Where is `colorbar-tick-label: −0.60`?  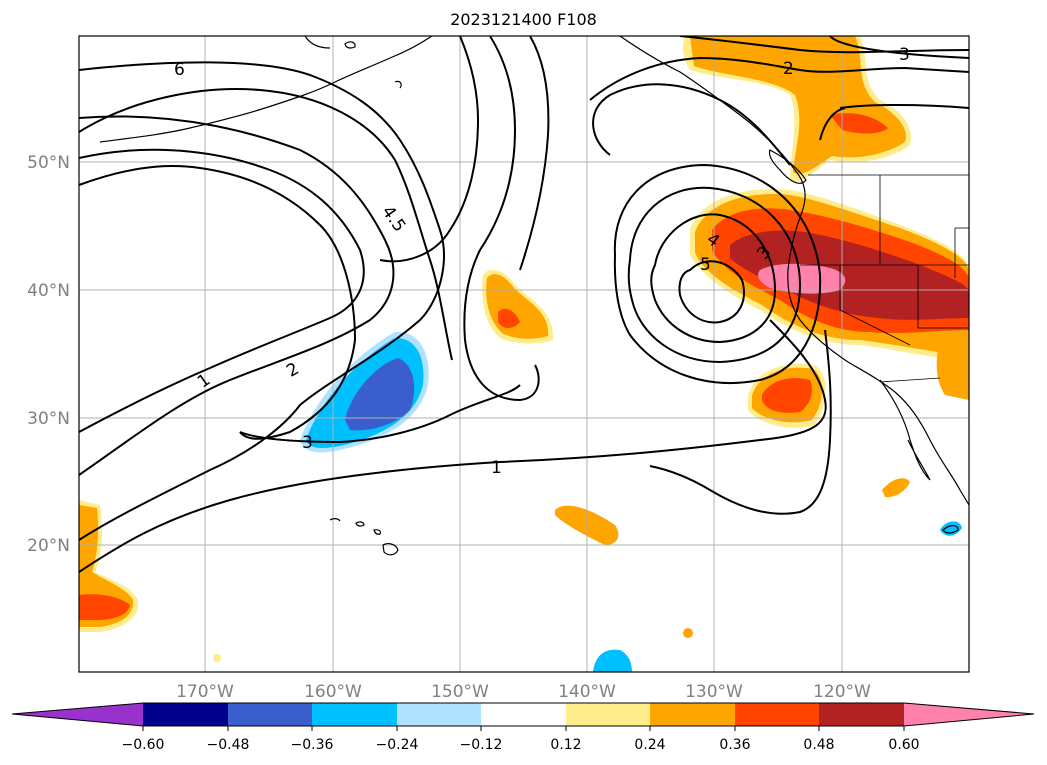 colorbar-tick-label: −0.60 is located at coordinates (143, 745).